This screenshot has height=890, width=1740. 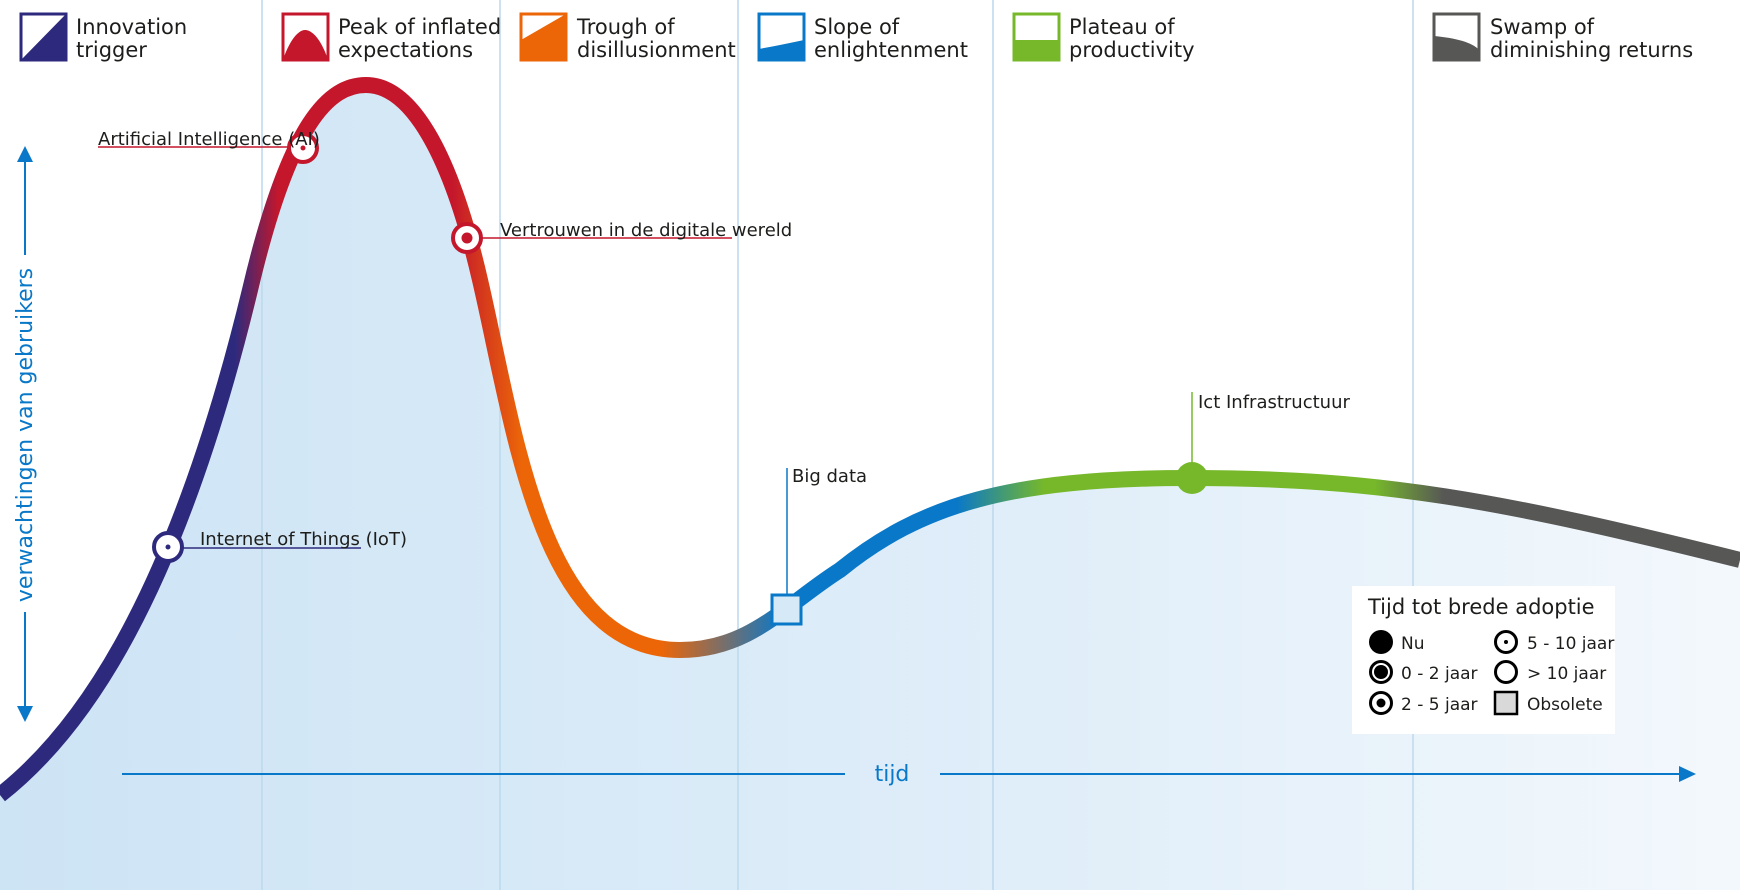 What do you see at coordinates (1397, 642) in the screenshot?
I see `legend-entry-nu: Nu` at bounding box center [1397, 642].